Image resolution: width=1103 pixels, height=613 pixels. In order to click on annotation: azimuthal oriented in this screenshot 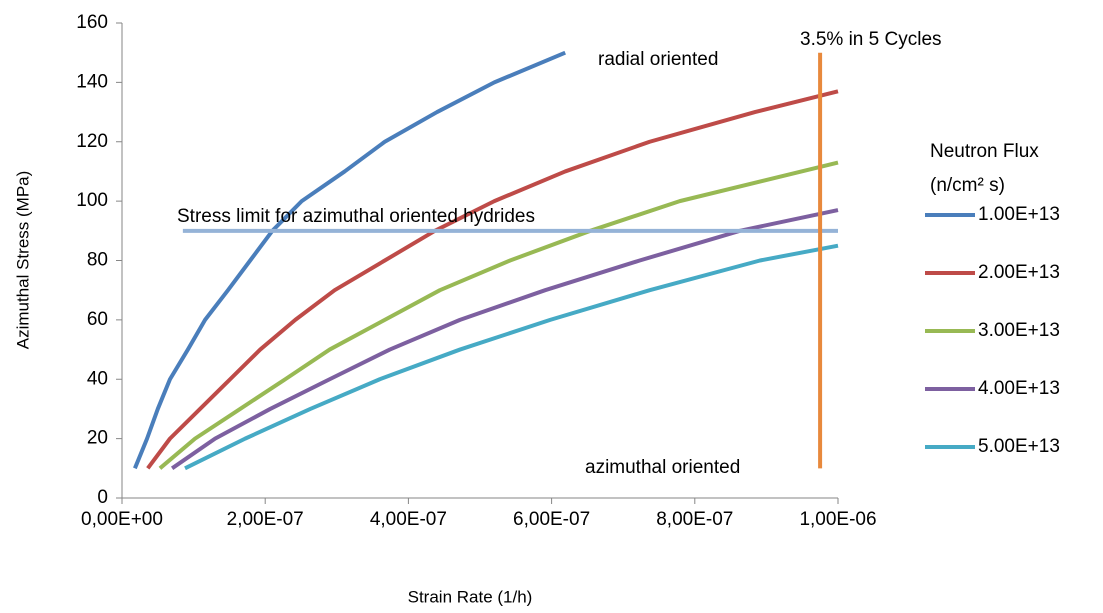, I will do `click(662, 467)`.